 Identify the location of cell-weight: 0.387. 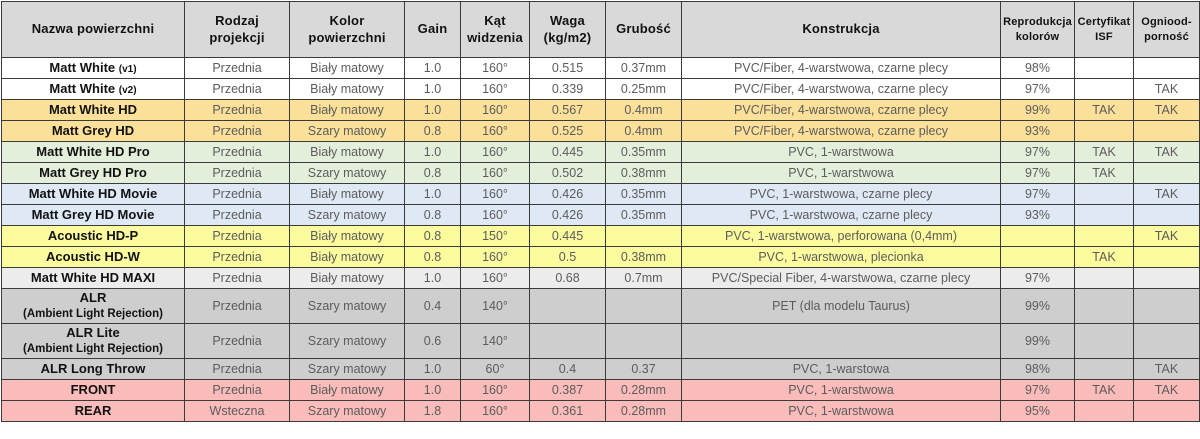
(567, 390).